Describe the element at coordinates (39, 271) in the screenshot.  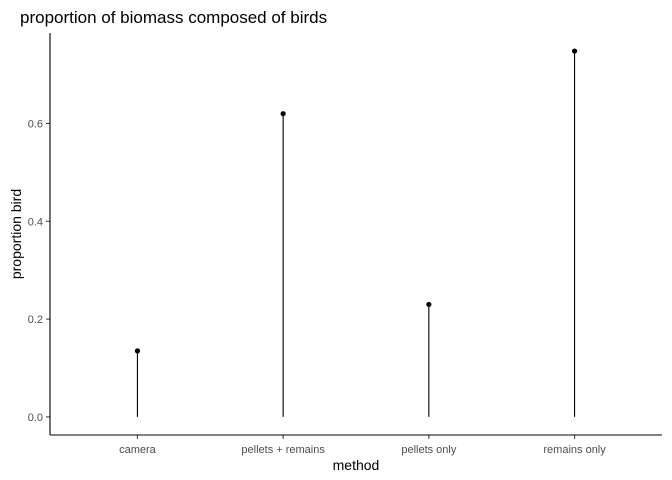
I see `y-axis-ticks: 0.0 0.2 0.4 0.6` at that location.